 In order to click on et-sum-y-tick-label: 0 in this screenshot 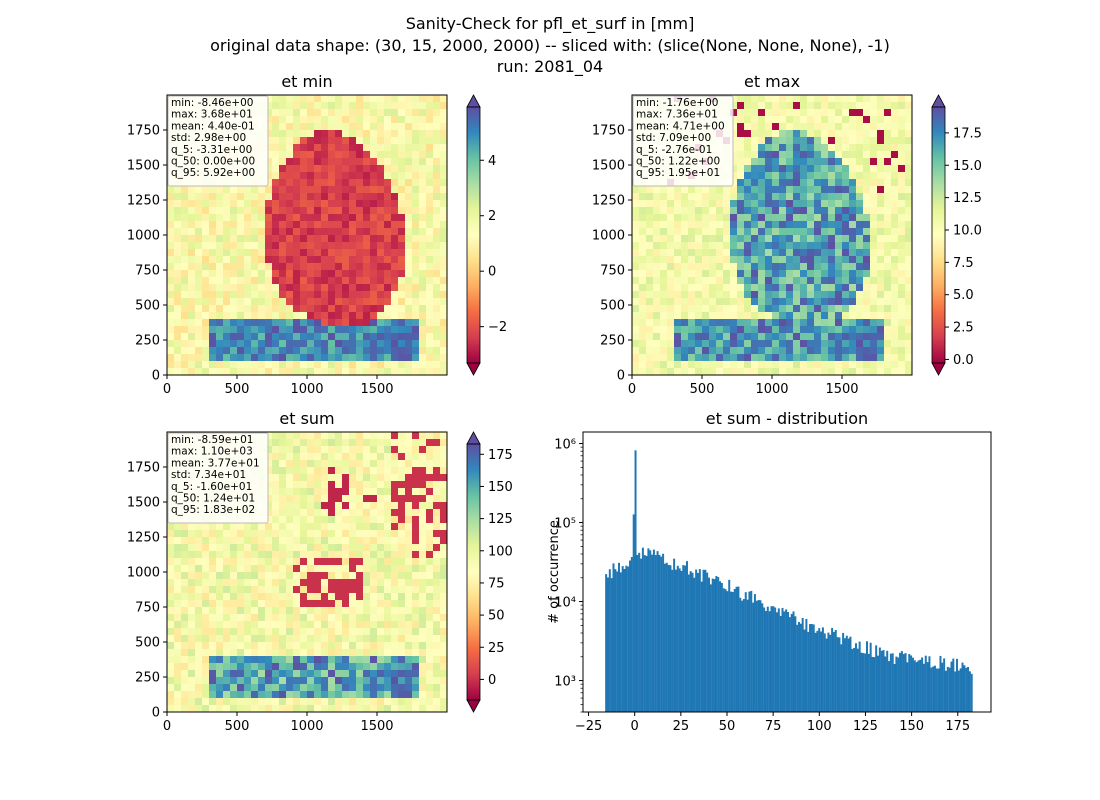, I will do `click(156, 713)`.